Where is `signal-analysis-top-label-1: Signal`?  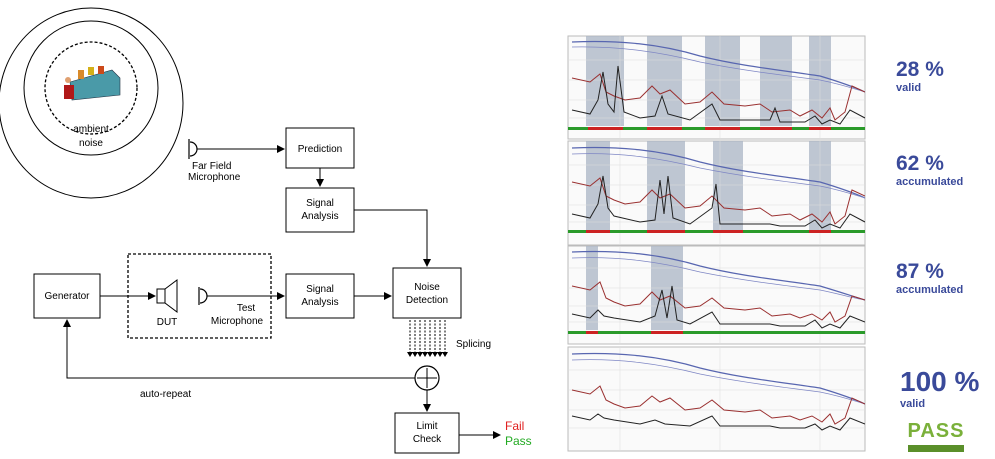 signal-analysis-top-label-1: Signal is located at coordinates (320, 203).